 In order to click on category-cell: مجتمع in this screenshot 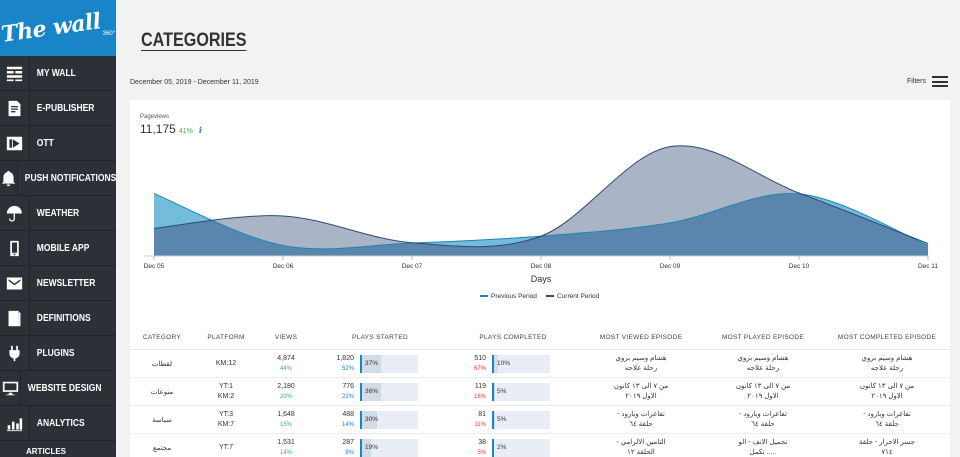, I will do `click(162, 448)`.